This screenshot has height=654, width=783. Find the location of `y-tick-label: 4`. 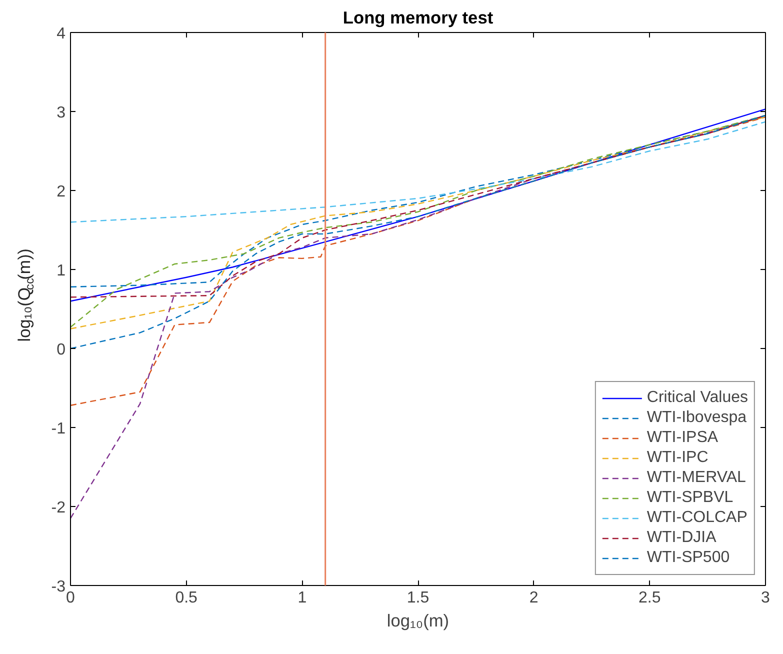

y-tick-label: 4 is located at coordinates (61, 34).